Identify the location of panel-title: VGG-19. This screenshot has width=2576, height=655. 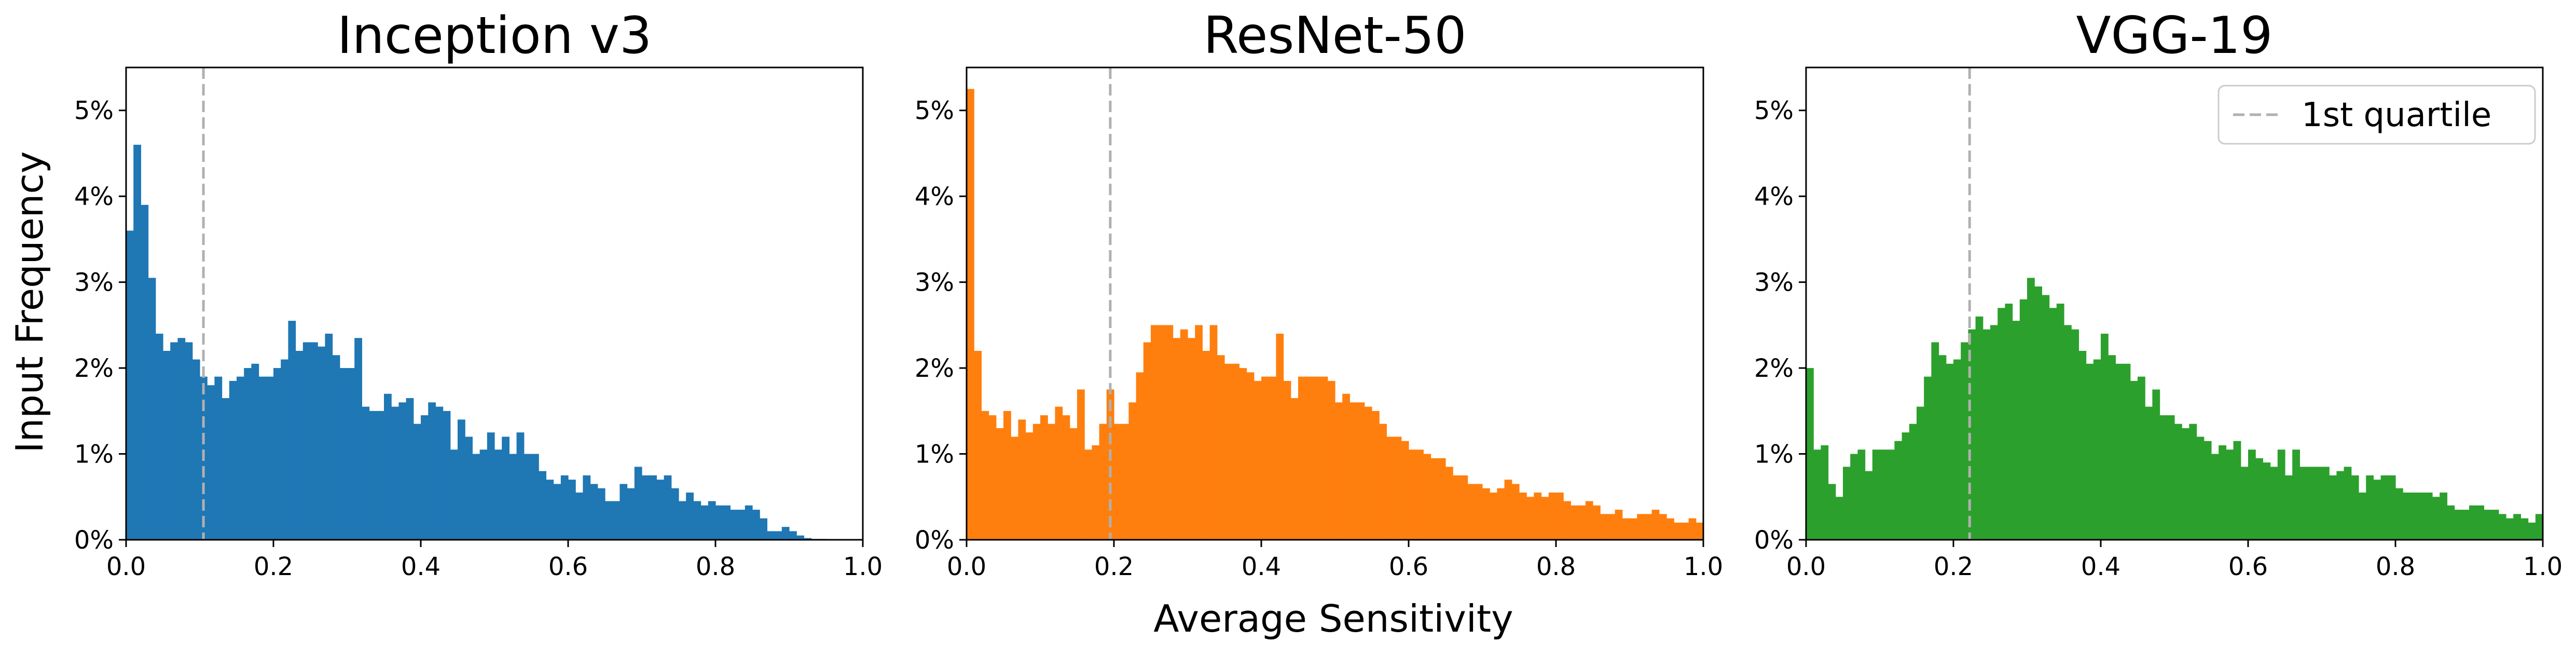
(2174, 35).